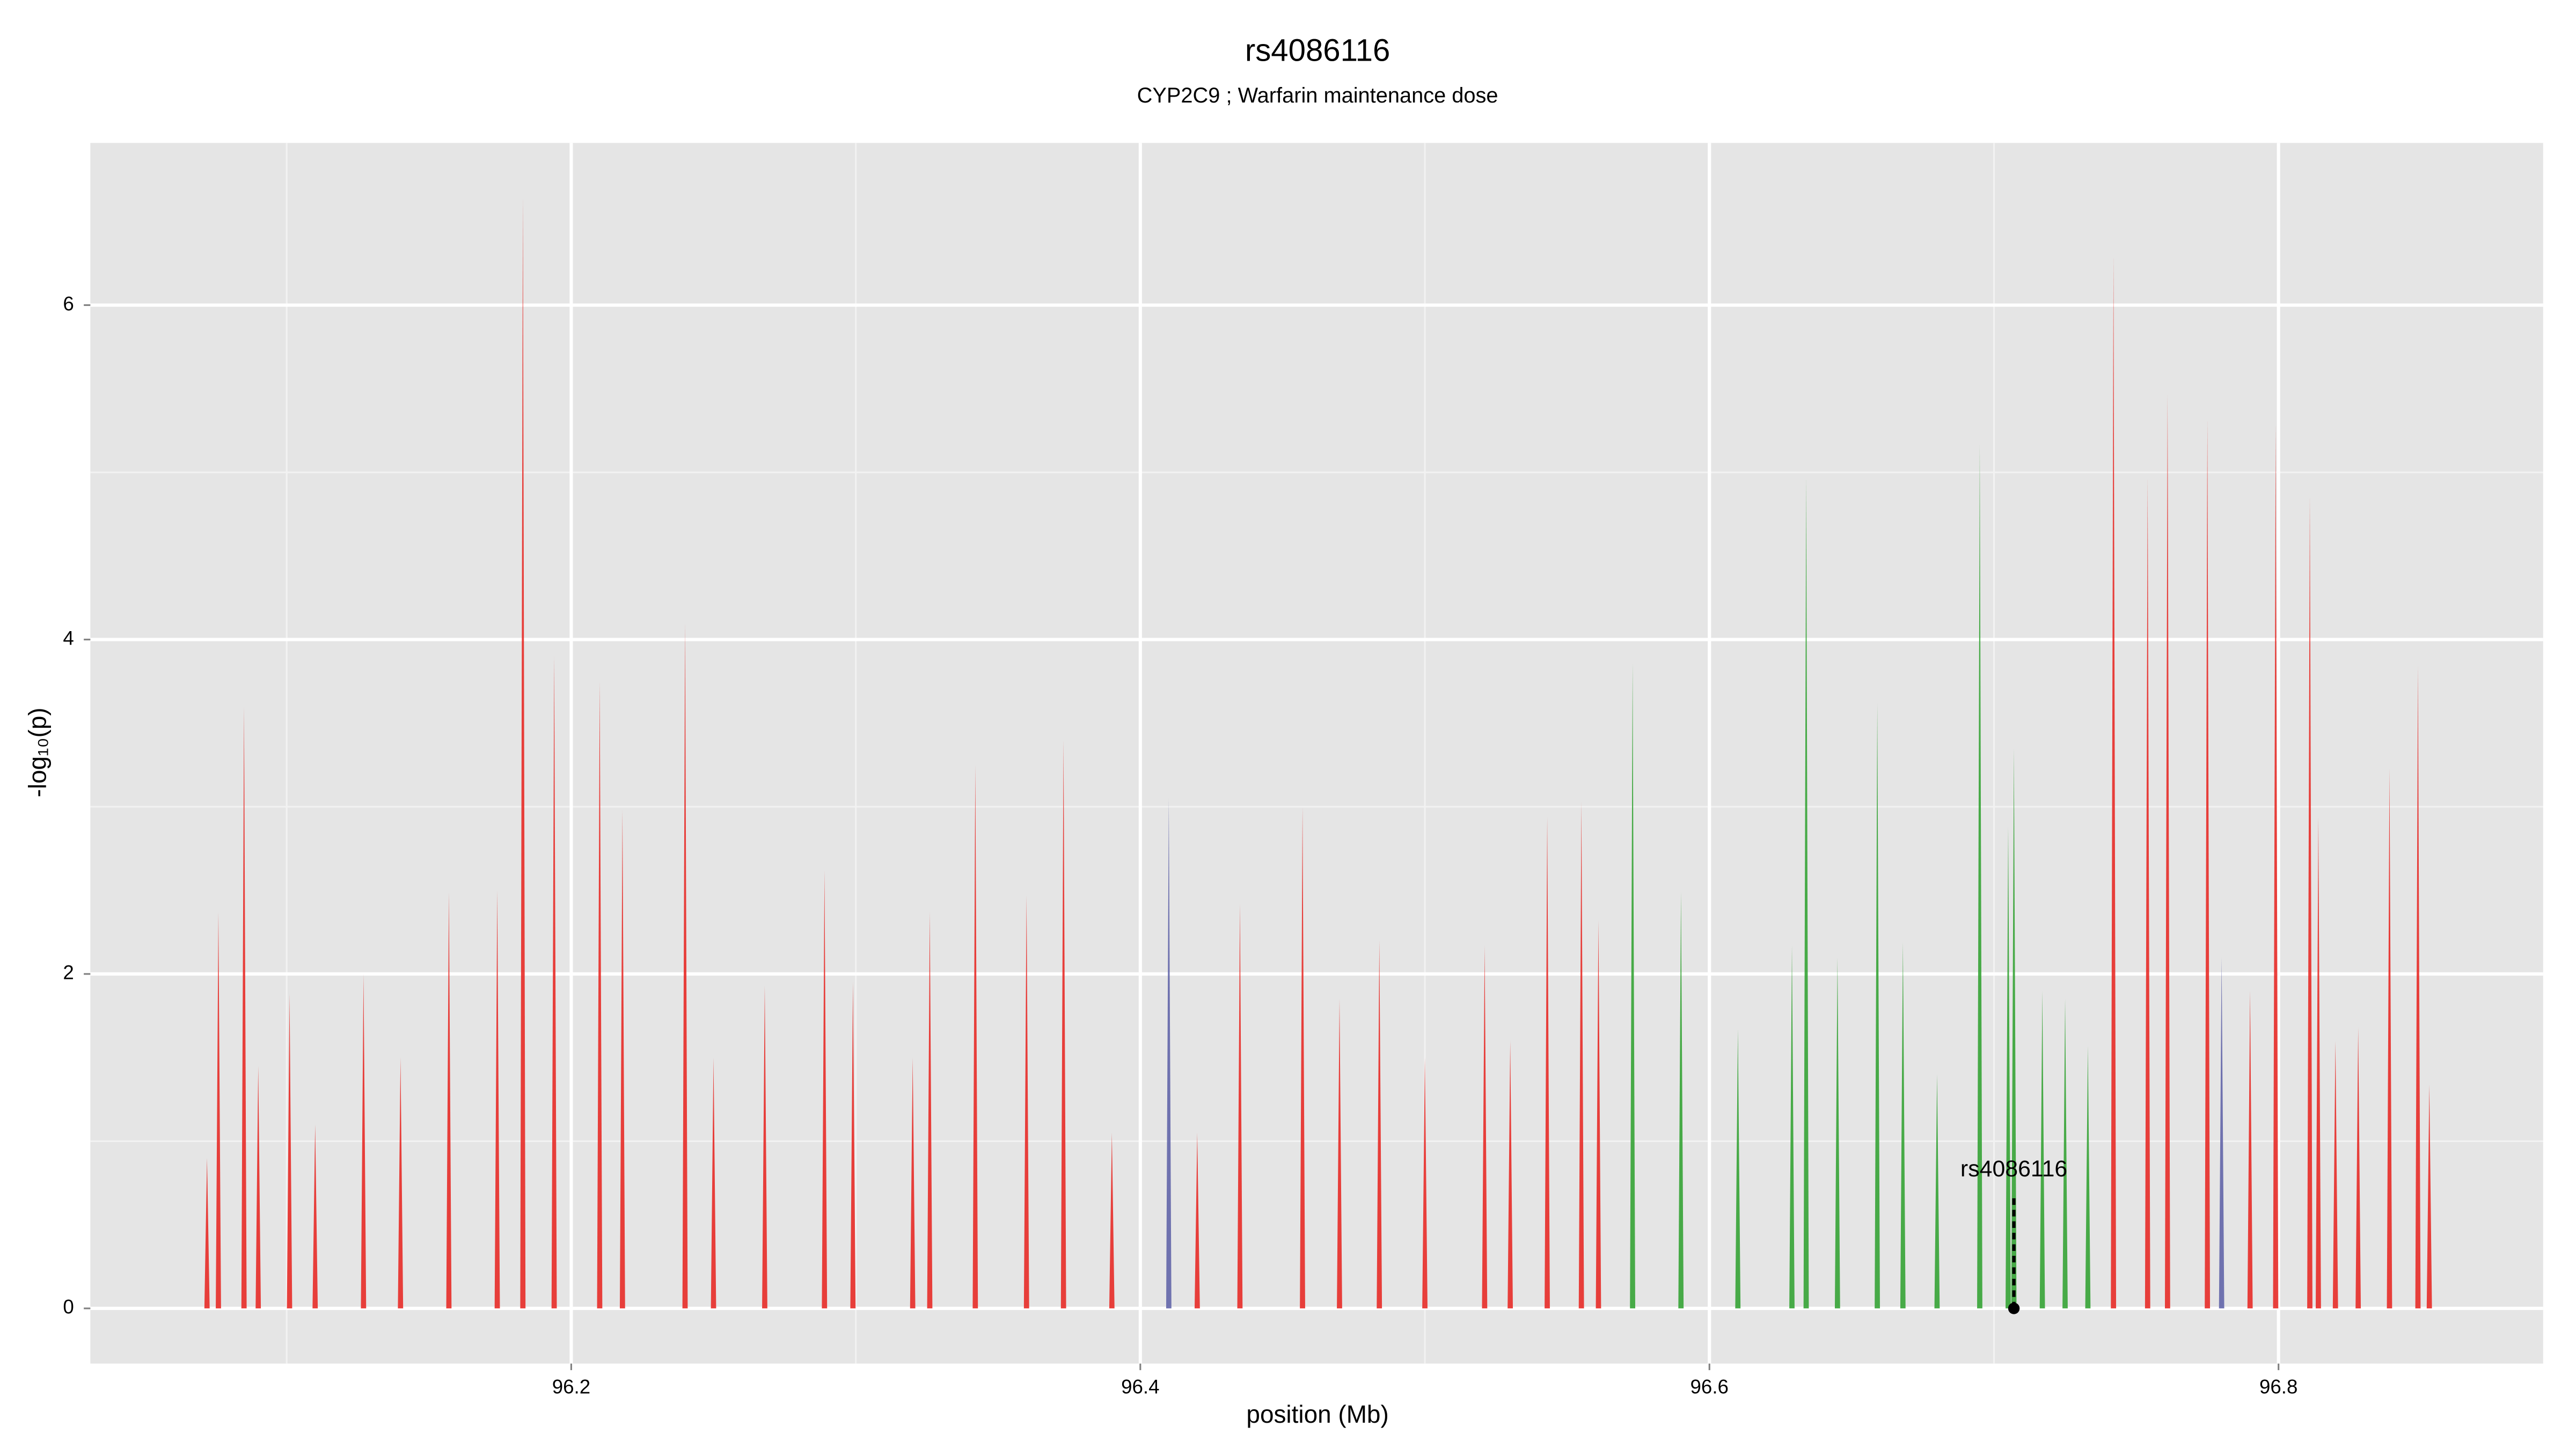 The height and width of the screenshot is (1449, 2576). What do you see at coordinates (68, 973) in the screenshot?
I see `y-tick-label: 2` at bounding box center [68, 973].